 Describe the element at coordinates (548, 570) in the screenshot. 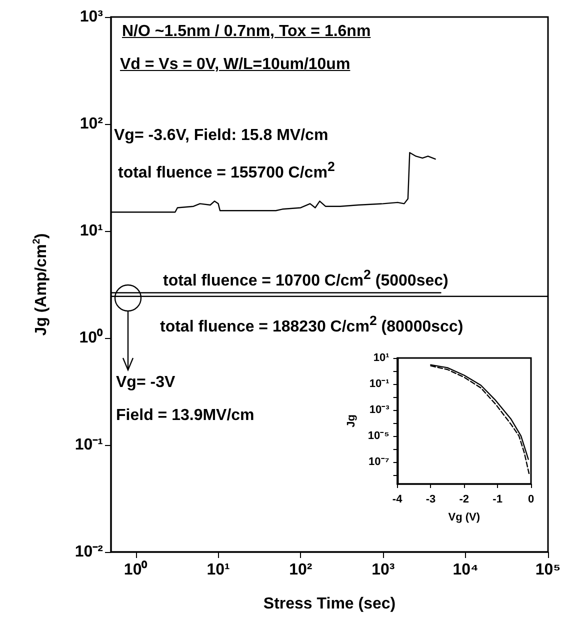

I see `x-tick-label: 10⁵` at that location.